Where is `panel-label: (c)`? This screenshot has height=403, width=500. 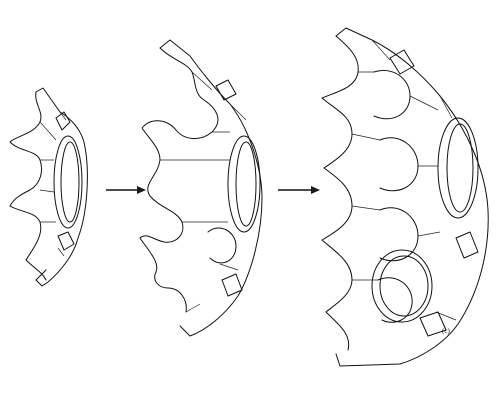
panel-label: (c) is located at coordinates (446, 331).